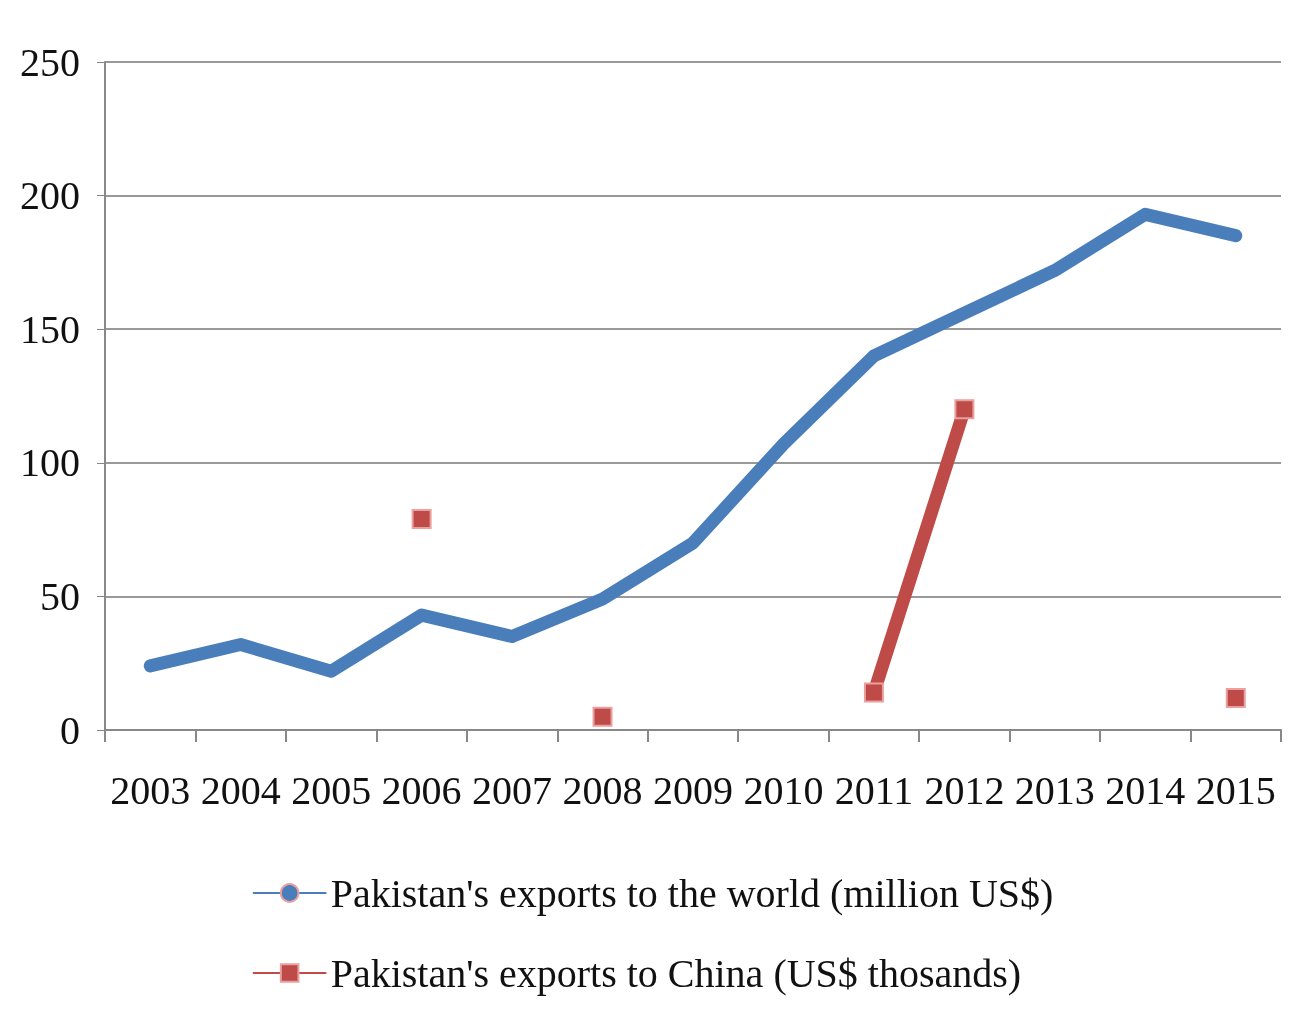 The height and width of the screenshot is (1035, 1306). What do you see at coordinates (874, 790) in the screenshot?
I see `x-tick-label: 2011` at bounding box center [874, 790].